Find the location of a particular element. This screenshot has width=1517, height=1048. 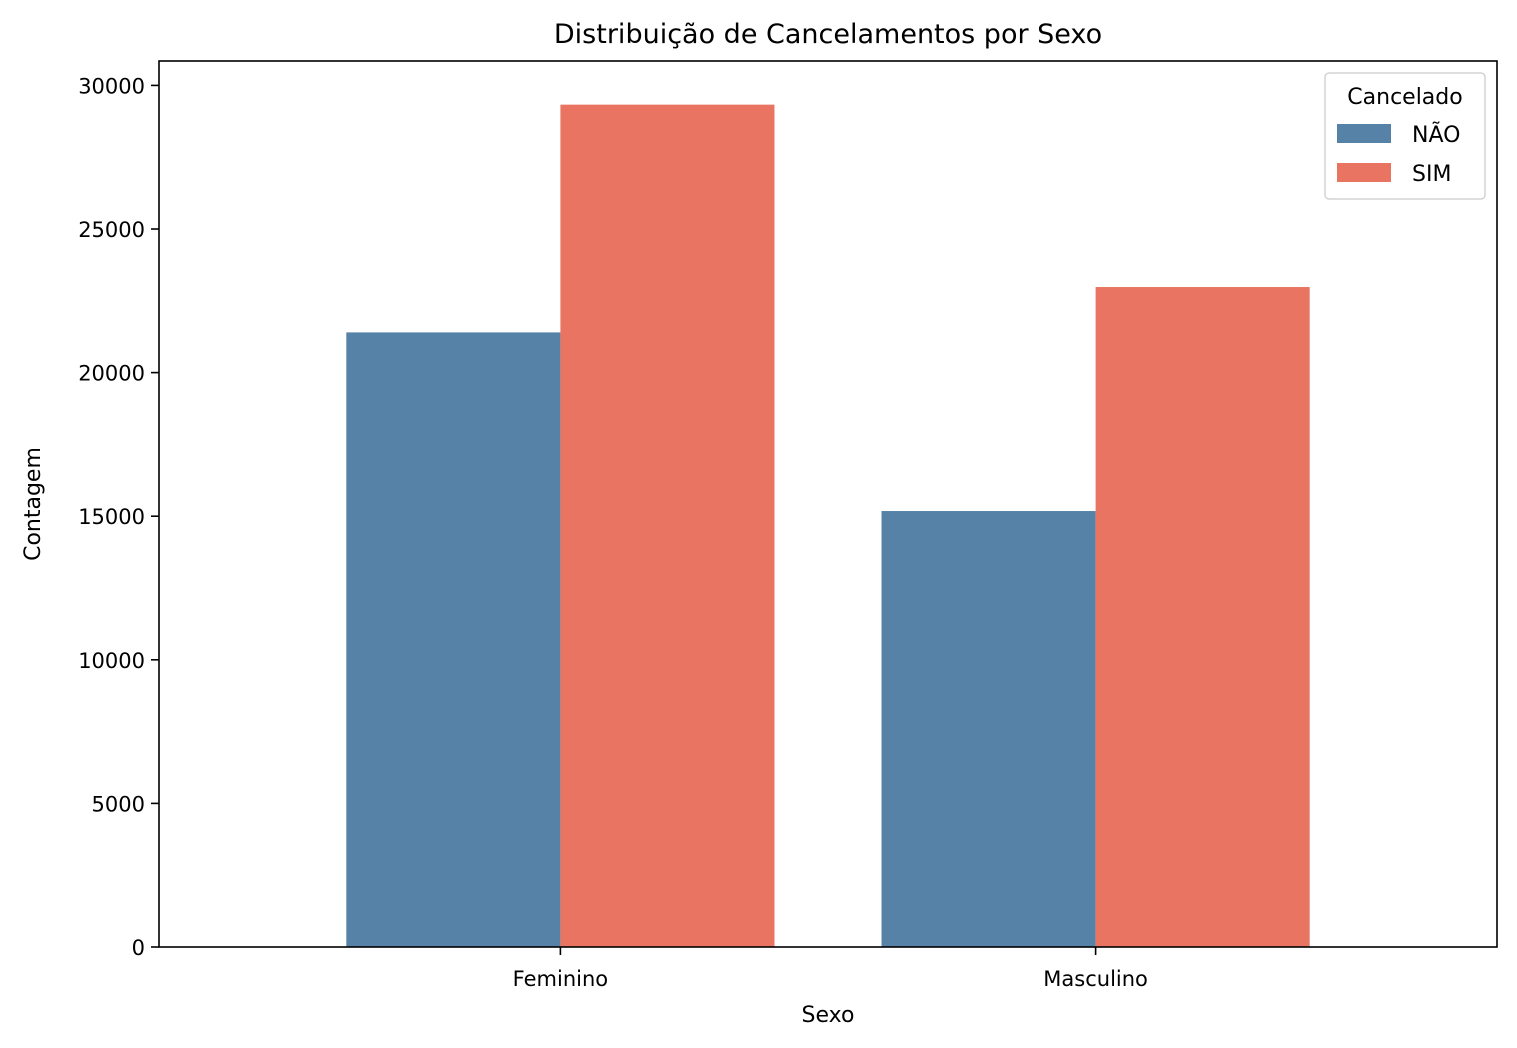

chart-title: Distribuição de Cancelamentos por Sexo is located at coordinates (828, 34).